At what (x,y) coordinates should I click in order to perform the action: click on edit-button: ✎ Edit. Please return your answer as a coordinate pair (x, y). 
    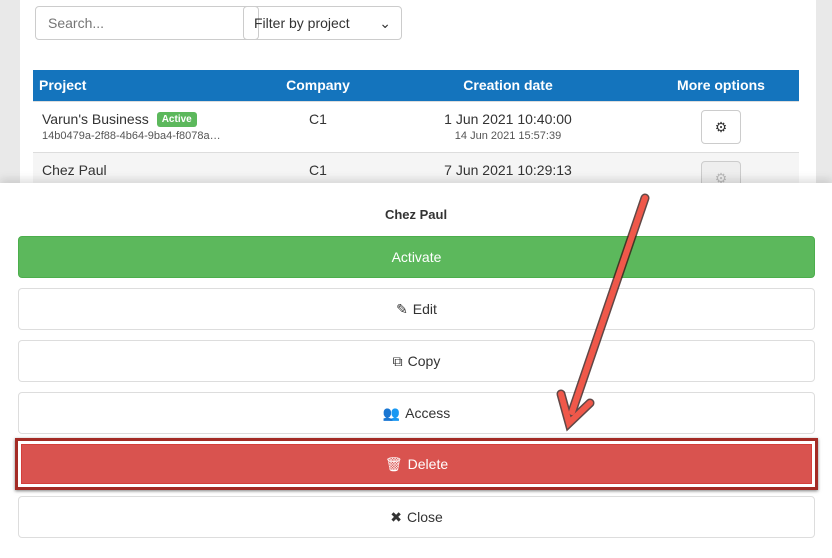
    Looking at the image, I should click on (416, 309).